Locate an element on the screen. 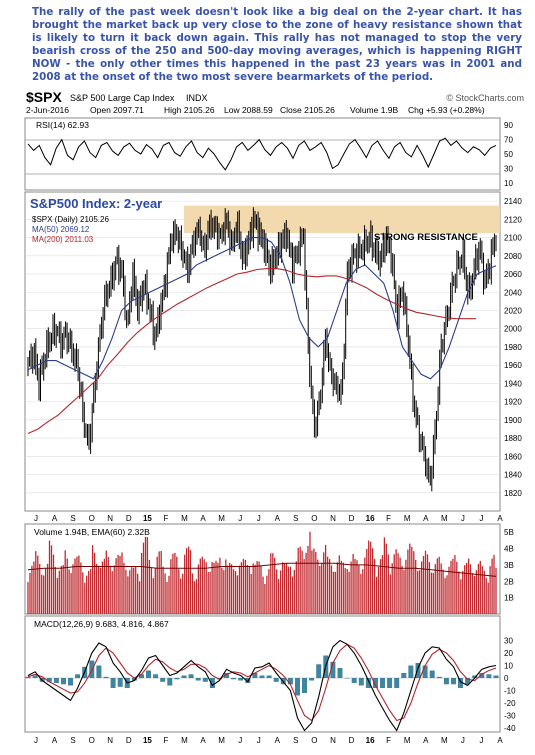  volume-ema-line is located at coordinates (262, 569).